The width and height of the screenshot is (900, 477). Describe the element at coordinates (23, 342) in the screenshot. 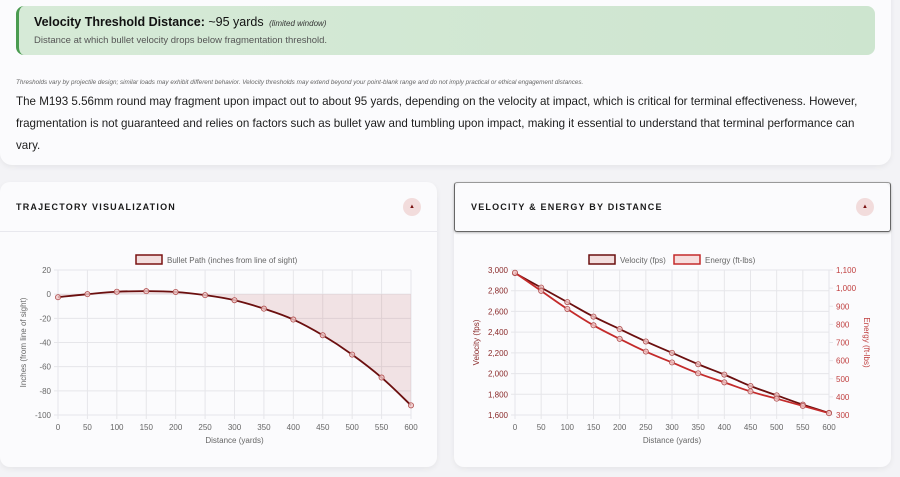

I see `svg-text: Inches (from line of sight)` at that location.